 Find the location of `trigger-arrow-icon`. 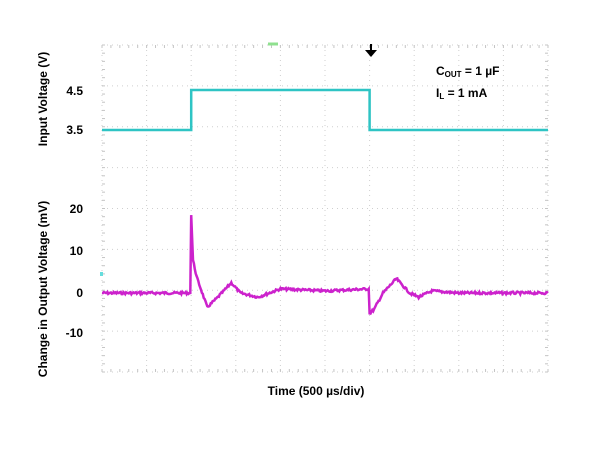

trigger-arrow-icon is located at coordinates (371, 50).